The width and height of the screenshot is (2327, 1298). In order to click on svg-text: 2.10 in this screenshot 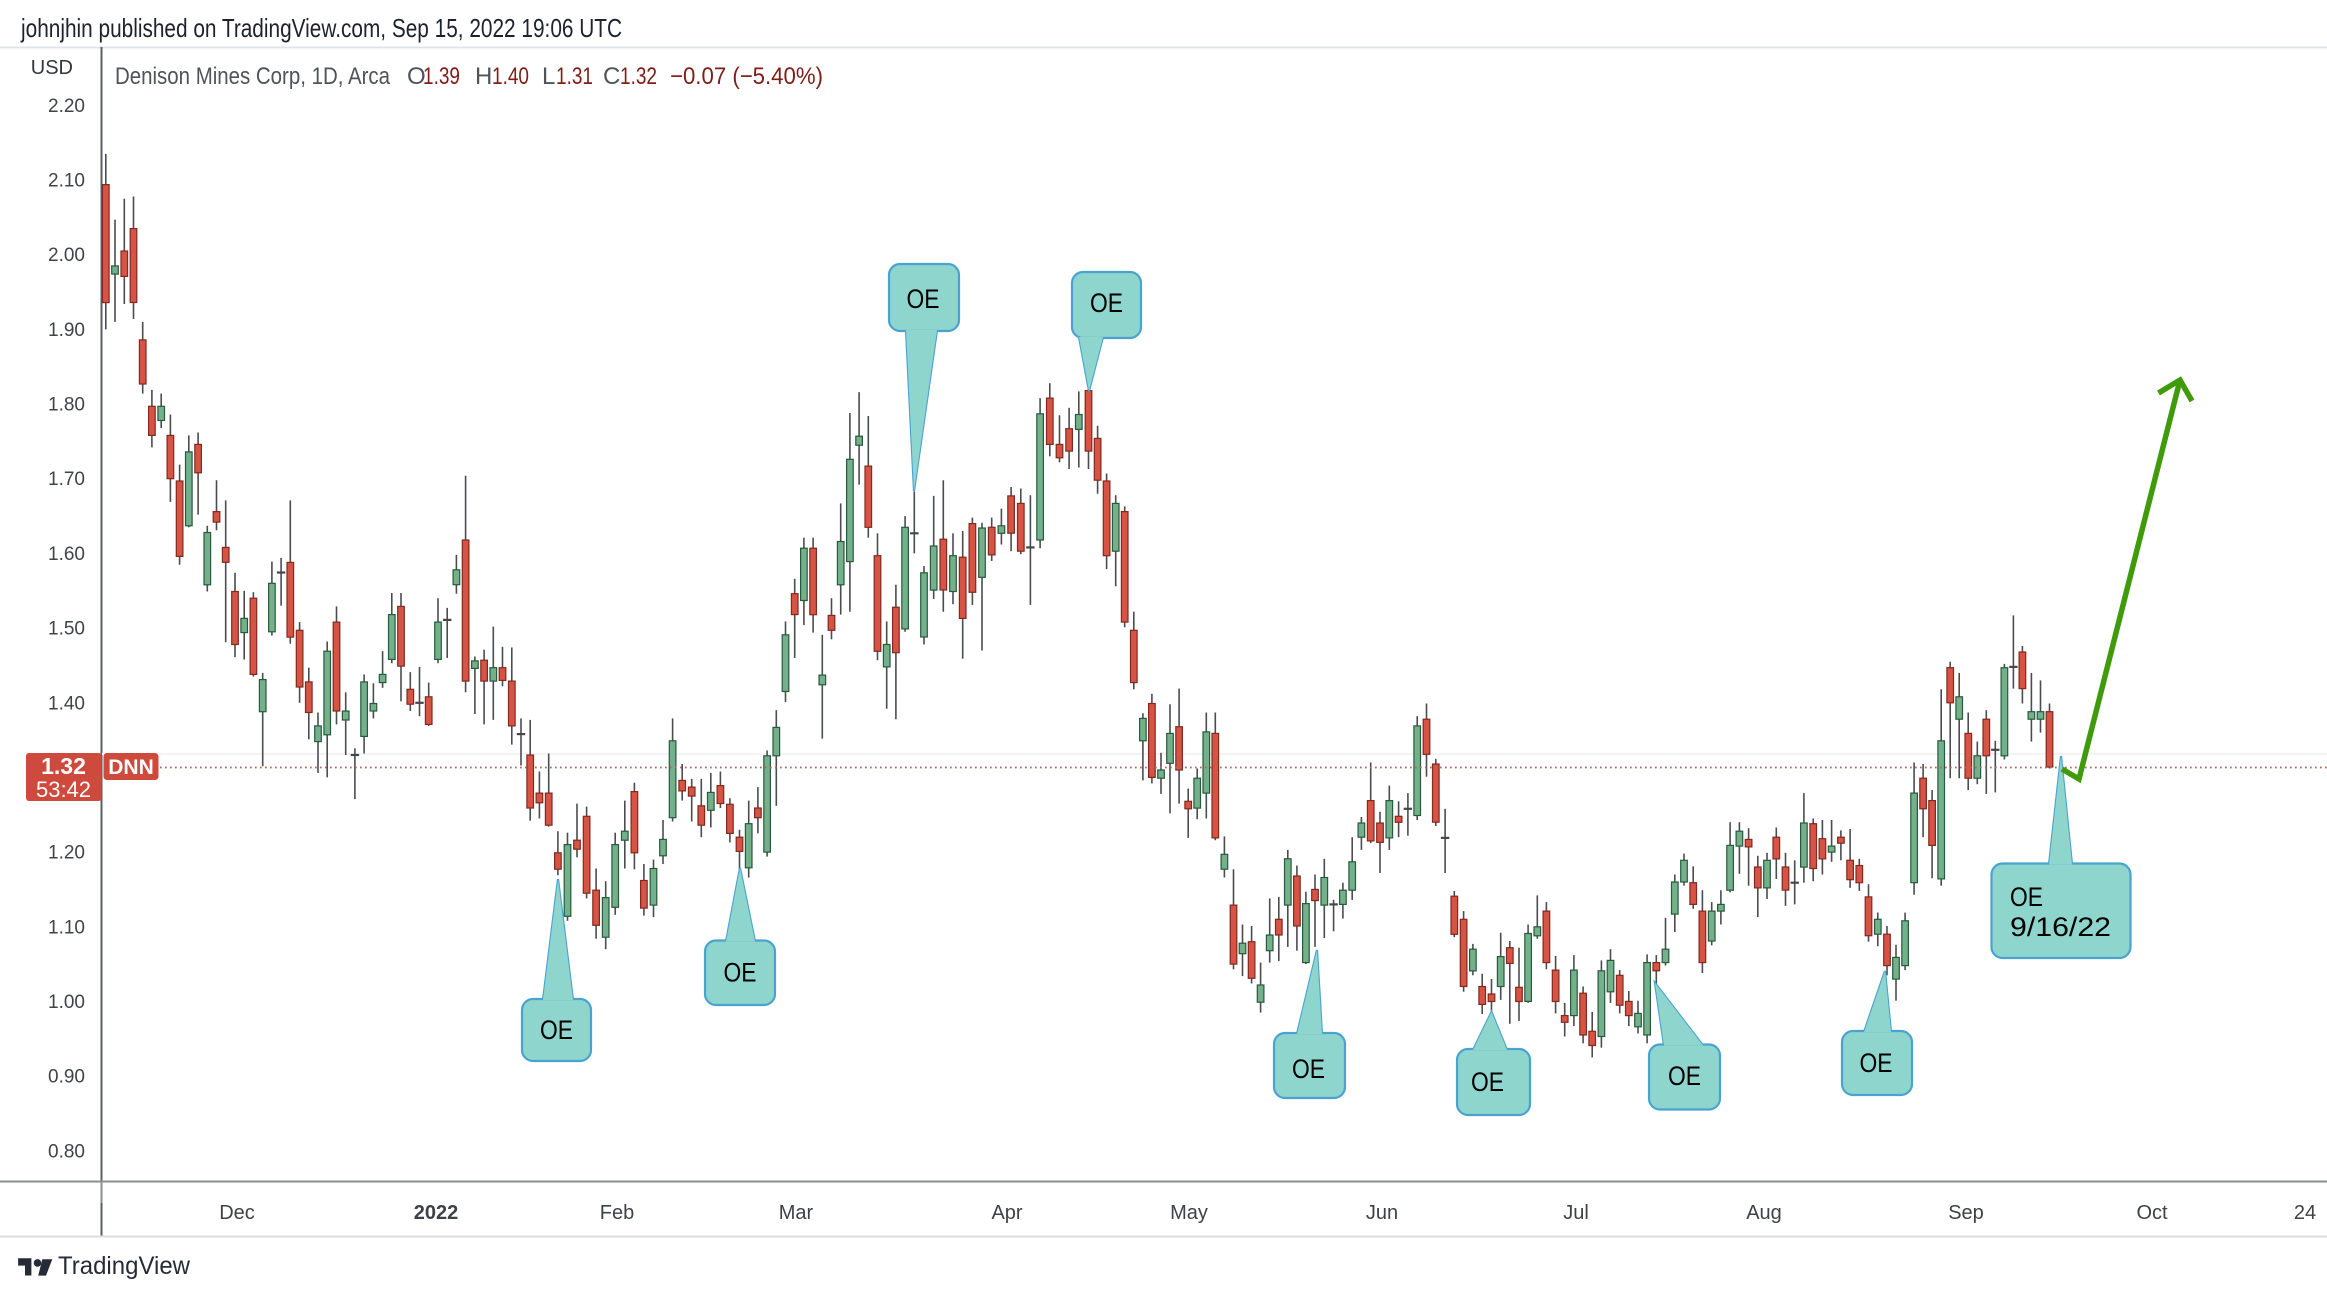, I will do `click(66, 181)`.